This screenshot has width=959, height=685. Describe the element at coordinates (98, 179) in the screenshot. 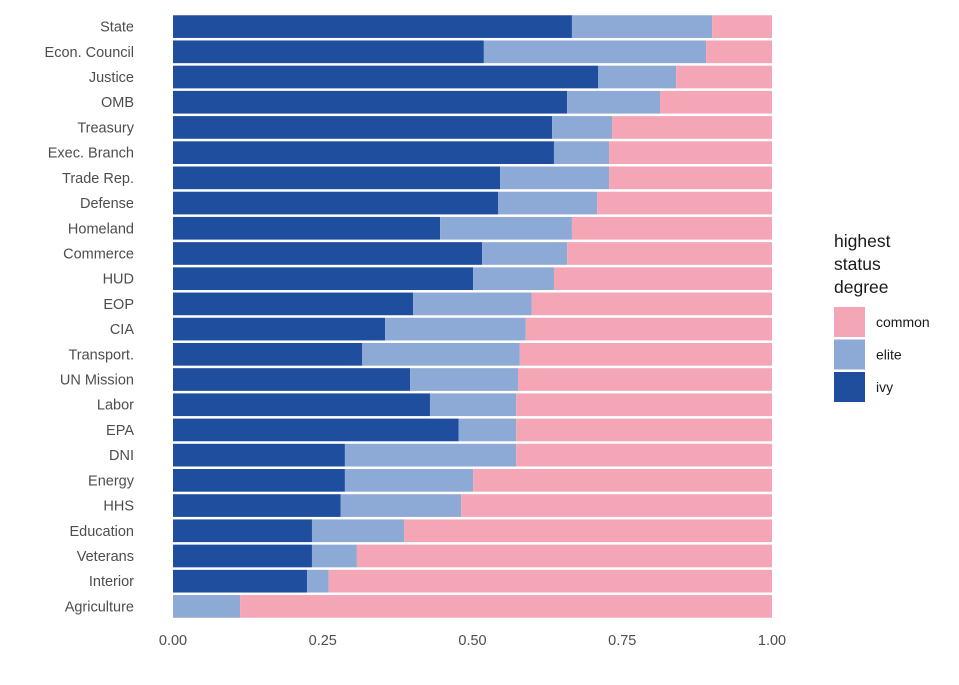

I see `y-tick-label-trade-rep: Trade Rep.` at that location.